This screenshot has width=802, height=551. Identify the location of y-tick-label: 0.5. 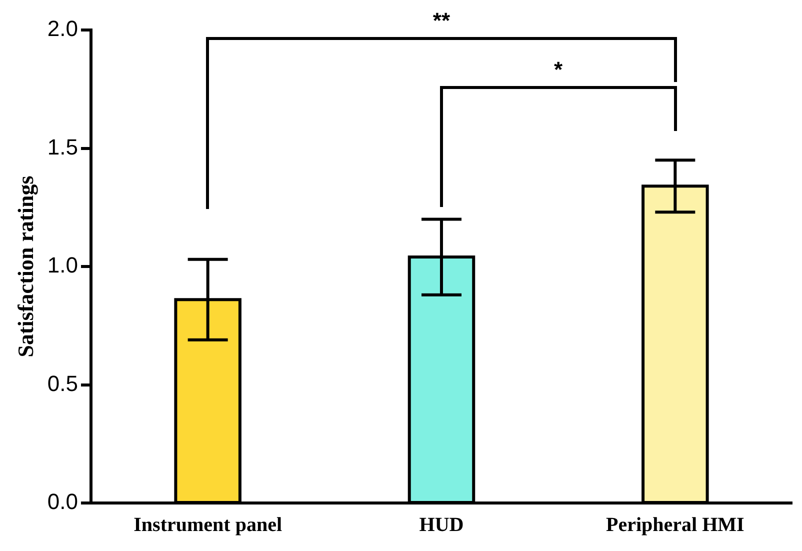
(62, 383).